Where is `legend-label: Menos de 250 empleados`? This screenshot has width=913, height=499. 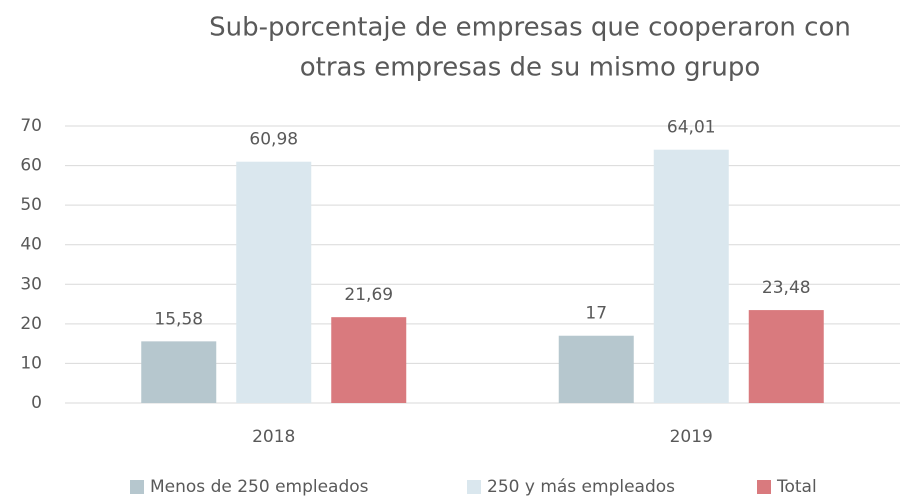
legend-label: Menos de 250 empleados is located at coordinates (259, 487).